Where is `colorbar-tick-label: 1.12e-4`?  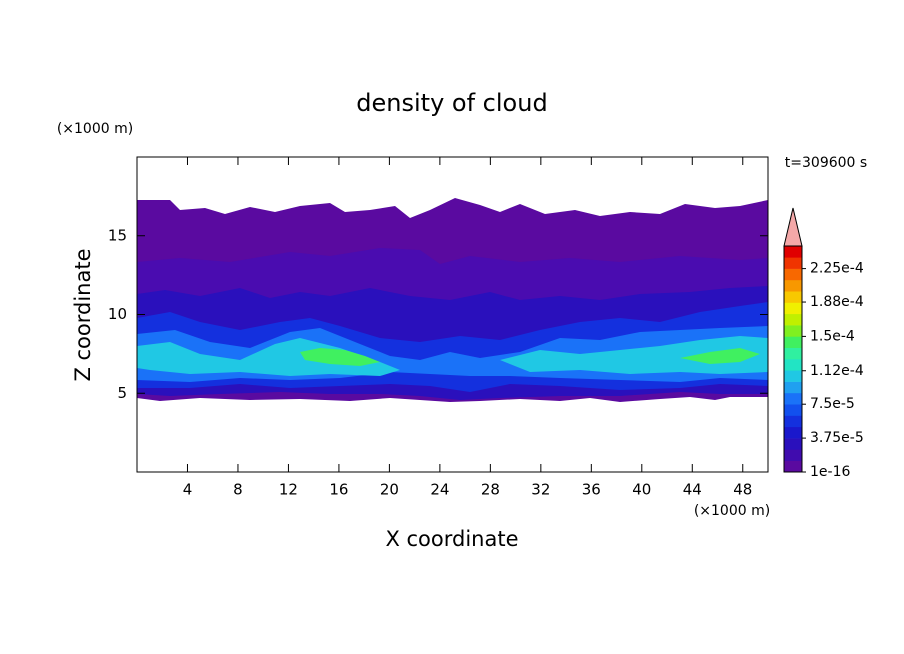 colorbar-tick-label: 1.12e-4 is located at coordinates (837, 371).